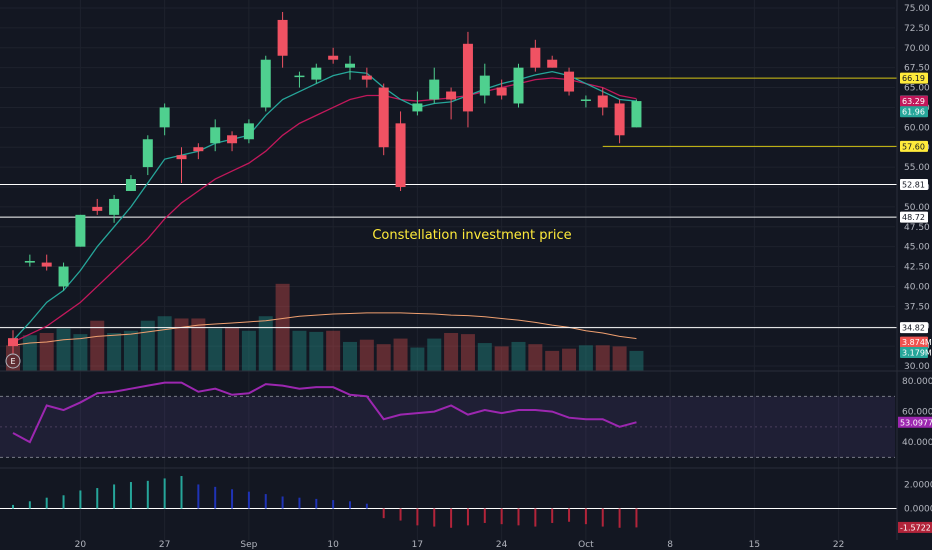 This screenshot has width=932, height=550. What do you see at coordinates (915, 527) in the screenshot?
I see `histogram-badge-bg` at bounding box center [915, 527].